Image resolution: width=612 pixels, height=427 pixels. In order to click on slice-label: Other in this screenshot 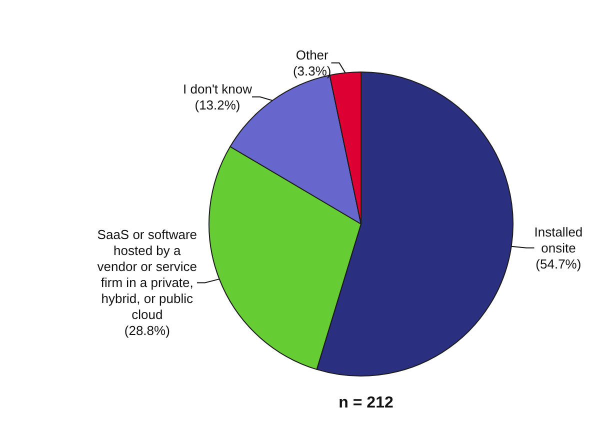, I will do `click(313, 54)`.